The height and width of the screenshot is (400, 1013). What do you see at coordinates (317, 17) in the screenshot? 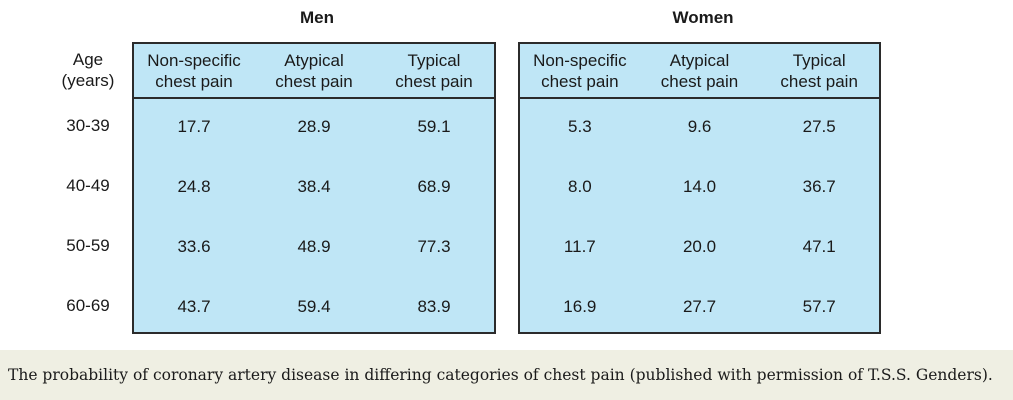
I see `men-group-title: Men` at bounding box center [317, 17].